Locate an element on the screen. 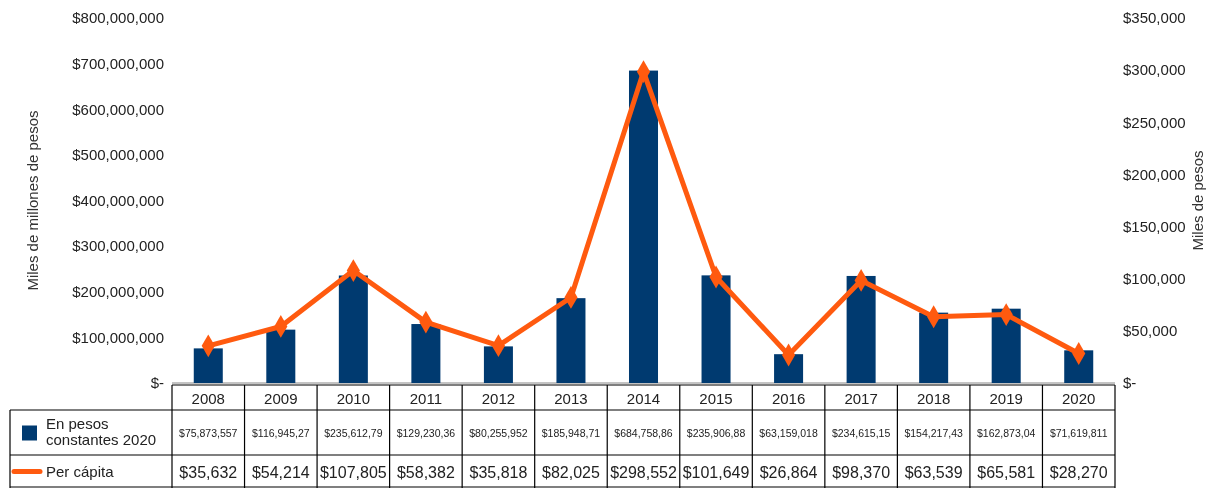 Image resolution: width=1210 pixels, height=488 pixels. data-label: $107,805 is located at coordinates (353, 472).